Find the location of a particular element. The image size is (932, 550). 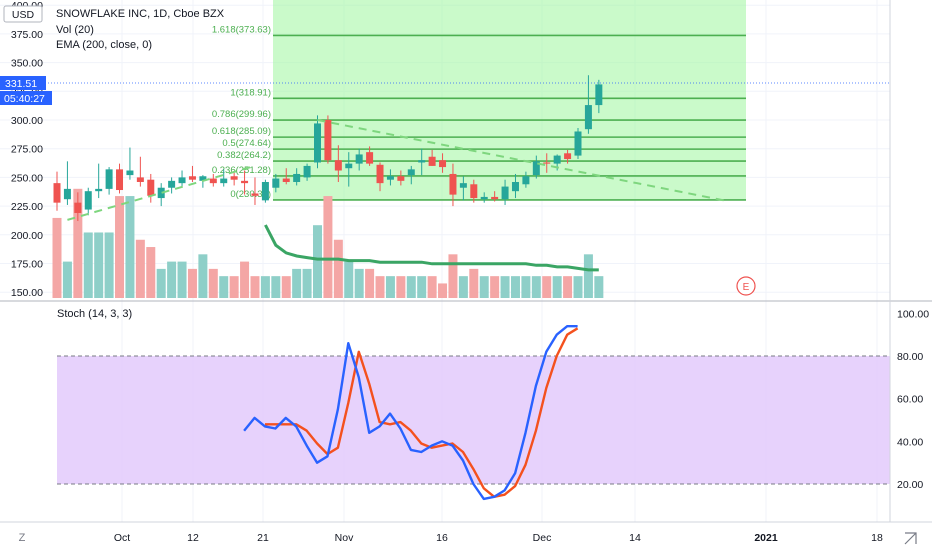

stoch-legend: Stoch (14, 3, 3) is located at coordinates (94, 314).